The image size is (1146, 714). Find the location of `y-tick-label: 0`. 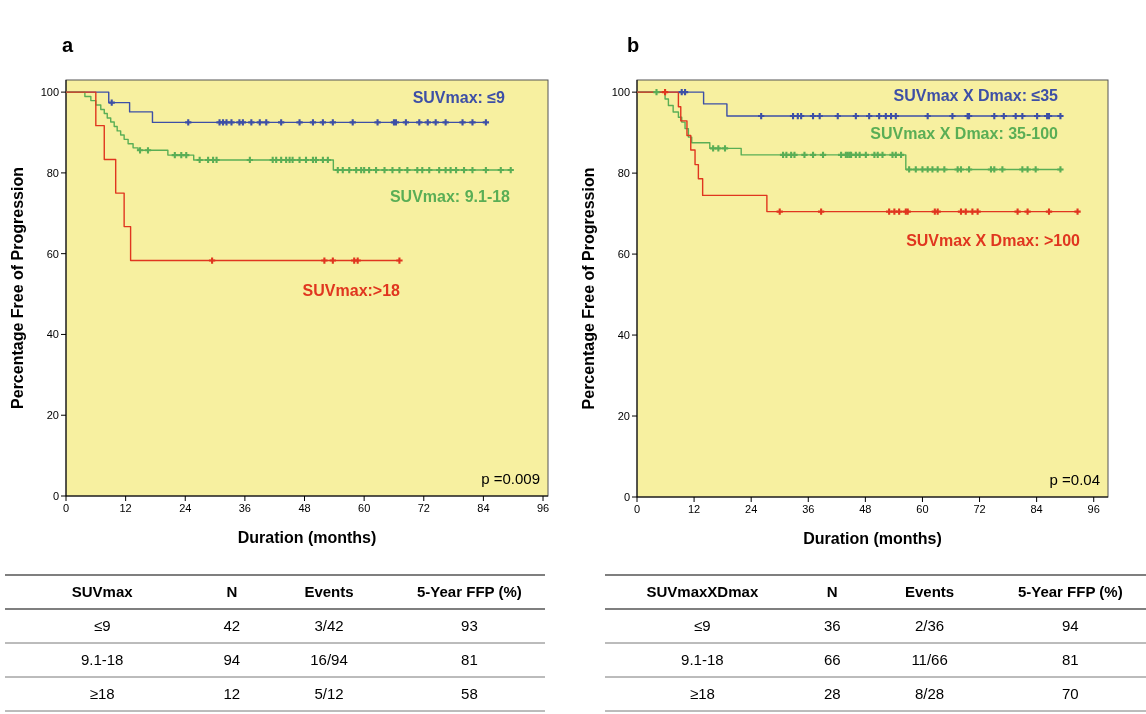

y-tick-label: 0 is located at coordinates (626, 497).